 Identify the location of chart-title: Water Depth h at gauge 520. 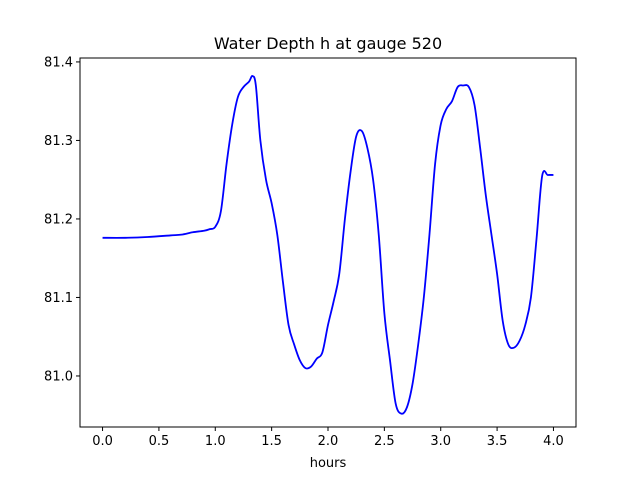
(328, 43).